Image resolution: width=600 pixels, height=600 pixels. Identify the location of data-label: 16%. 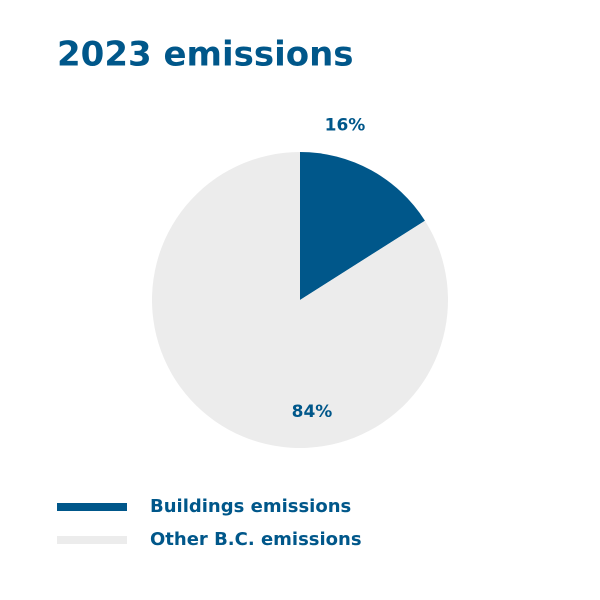
(345, 126).